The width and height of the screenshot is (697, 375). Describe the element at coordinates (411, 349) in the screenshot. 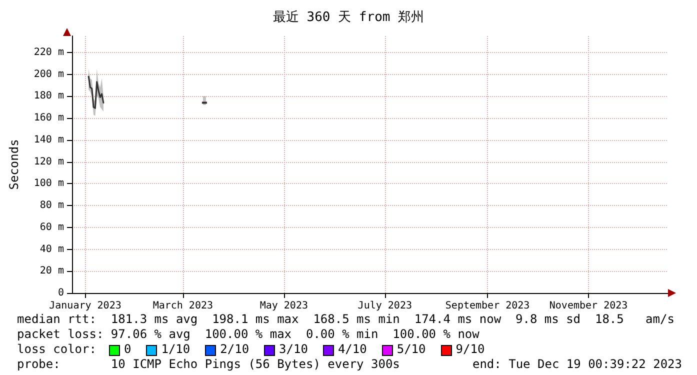

I see `text: 5/10` at that location.